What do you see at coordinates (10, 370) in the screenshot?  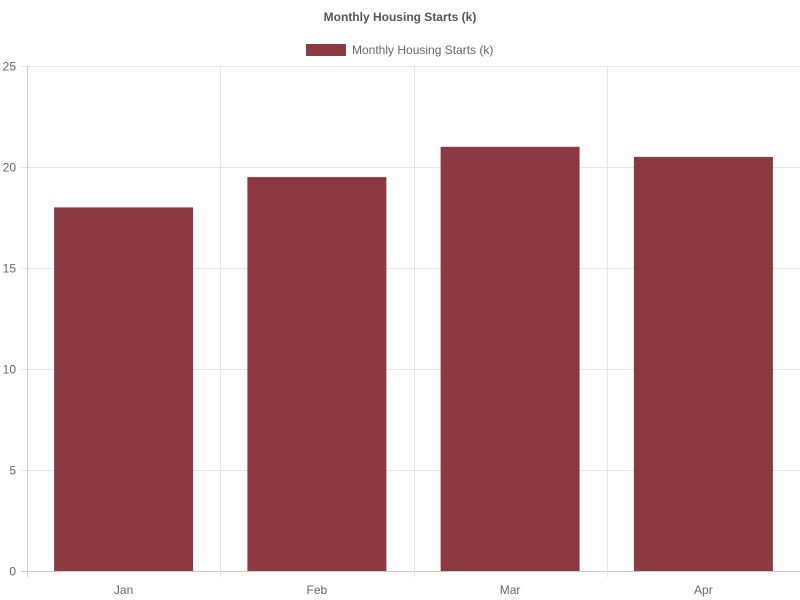 I see `y-tick-label: 10` at bounding box center [10, 370].